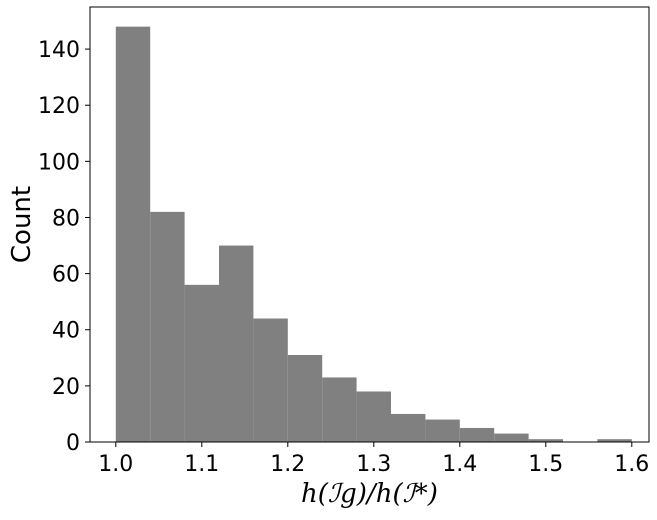  Describe the element at coordinates (66, 218) in the screenshot. I see `y-tick-label: 80` at that location.